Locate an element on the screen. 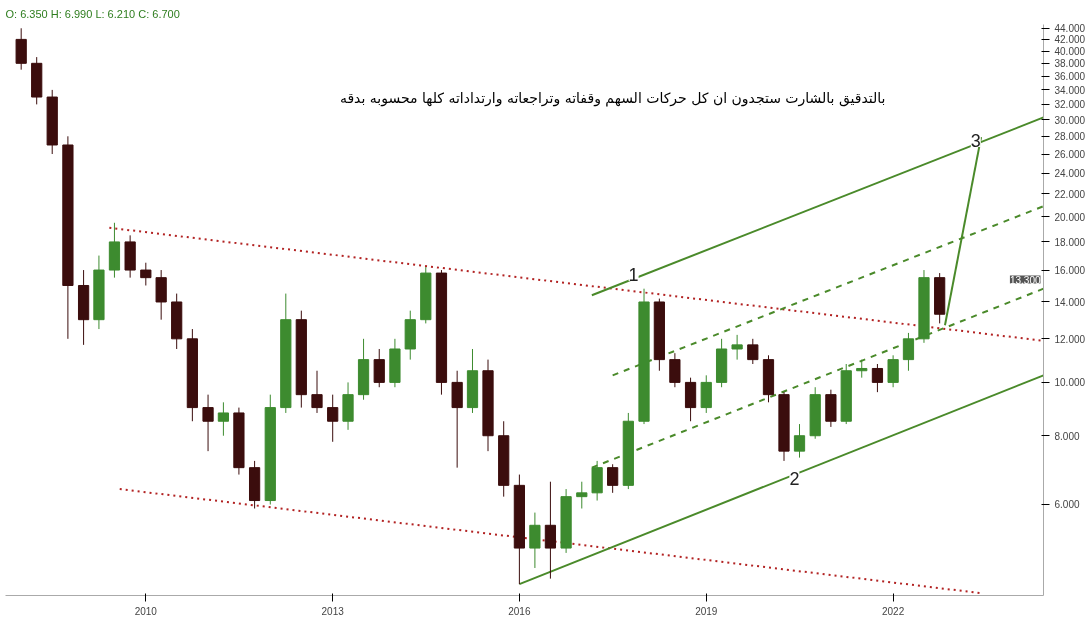 This screenshot has height=617, width=1088. y-tick-label: 16.000 is located at coordinates (1070, 271).